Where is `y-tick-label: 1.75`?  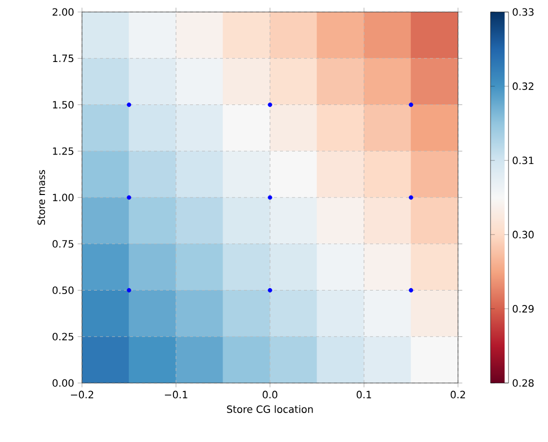 y-tick-label: 1.75 is located at coordinates (63, 58).